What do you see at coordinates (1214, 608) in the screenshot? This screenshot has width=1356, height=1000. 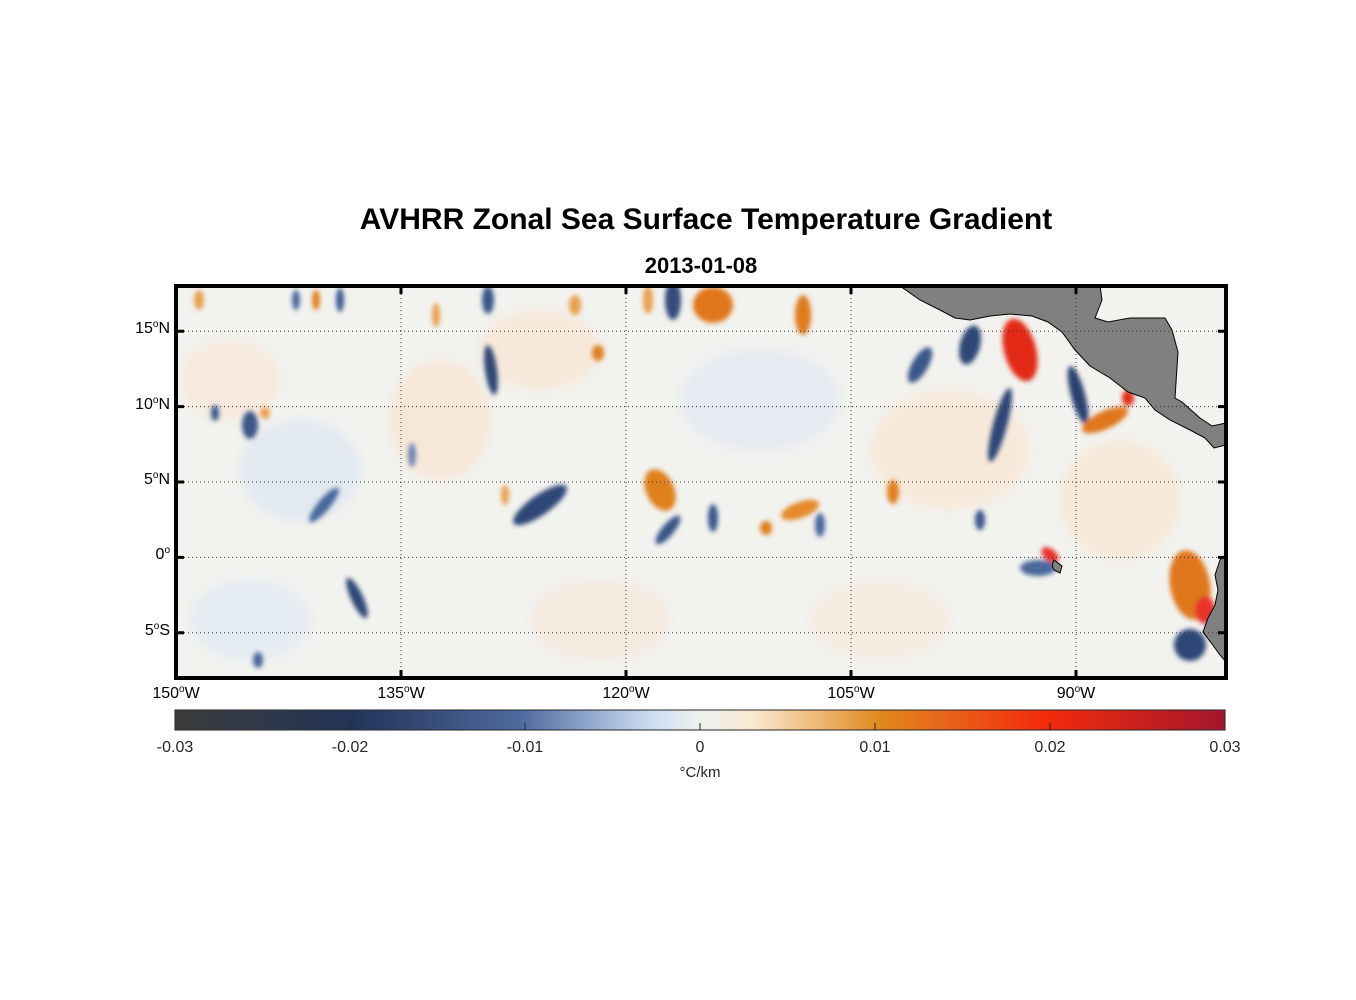 I see `land-south-america` at bounding box center [1214, 608].